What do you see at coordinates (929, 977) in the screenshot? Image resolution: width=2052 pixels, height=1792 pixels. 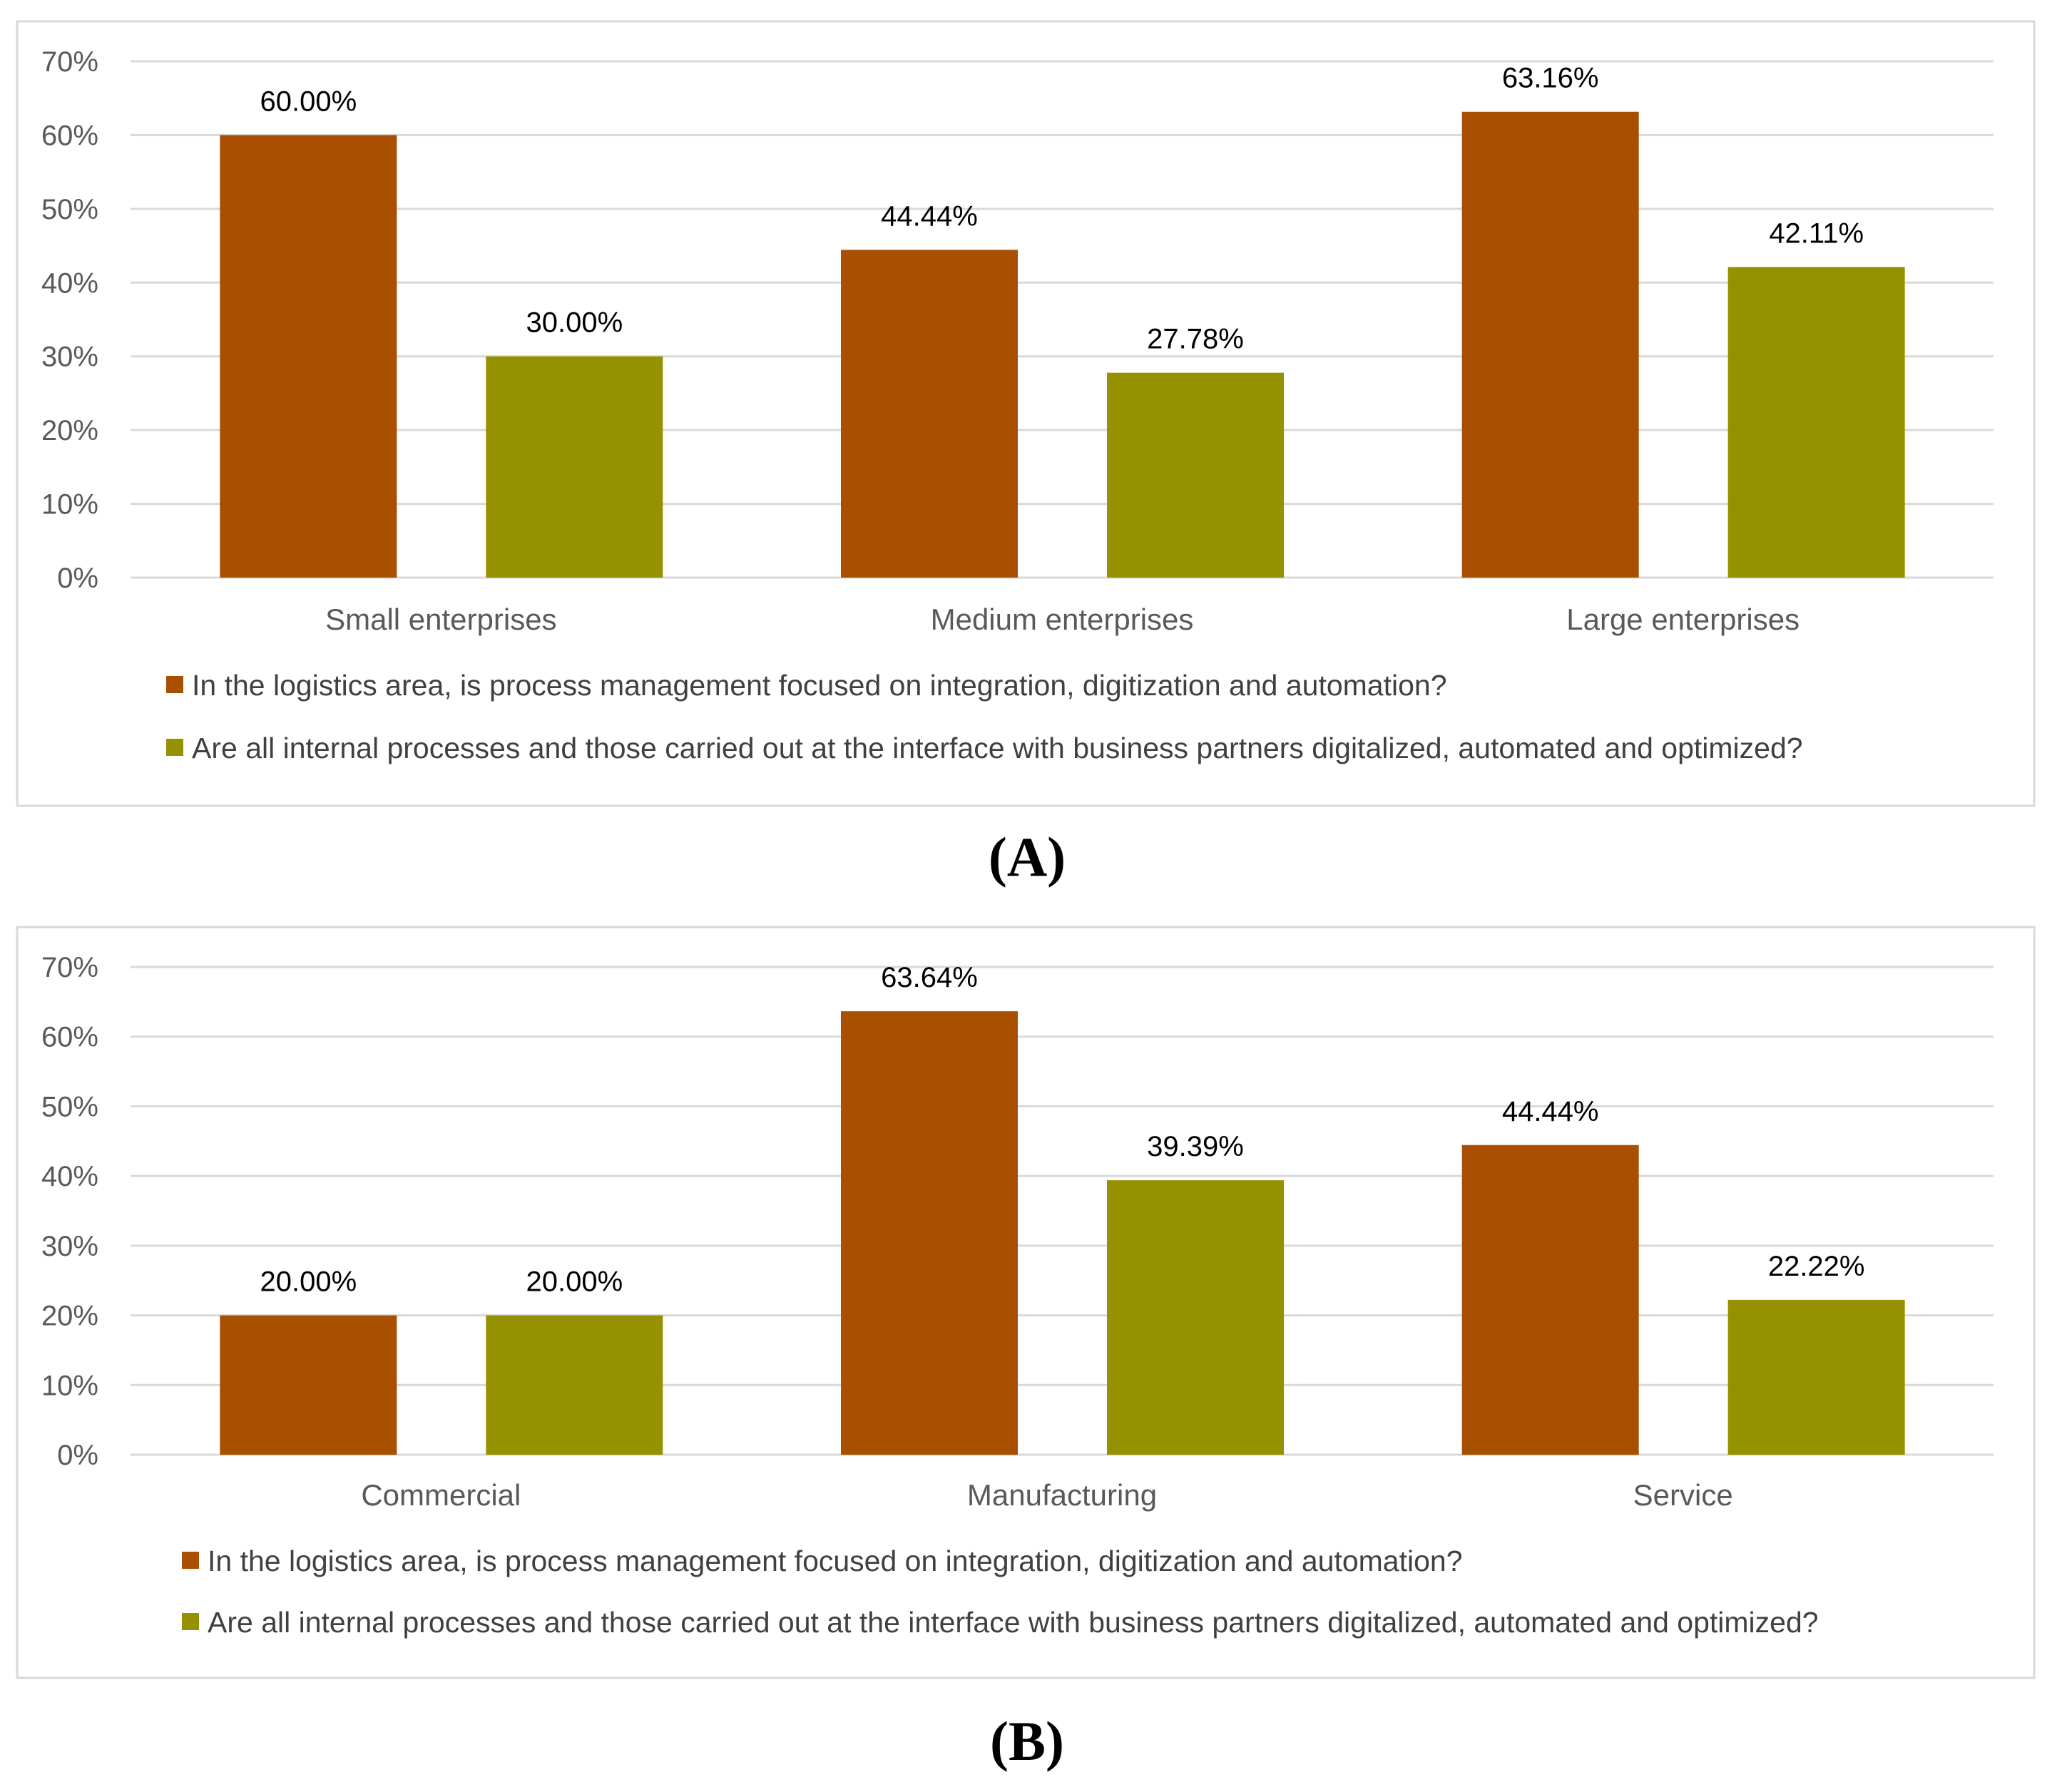 I see `data-label: 63.64%` at bounding box center [929, 977].